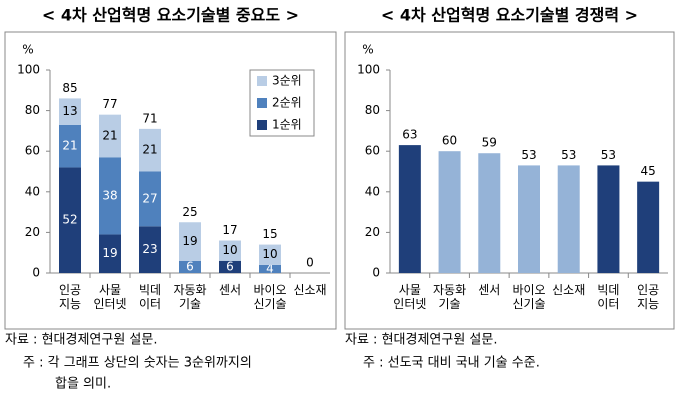 The image size is (679, 403). I want to click on data-label: 52, so click(69, 220).